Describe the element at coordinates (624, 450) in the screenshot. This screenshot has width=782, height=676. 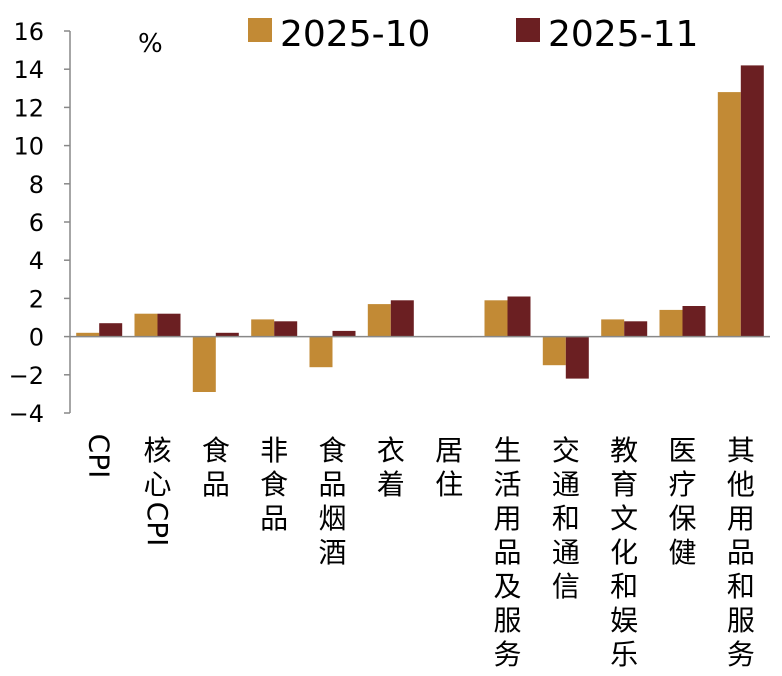
I see `category-label-part: 教` at that location.